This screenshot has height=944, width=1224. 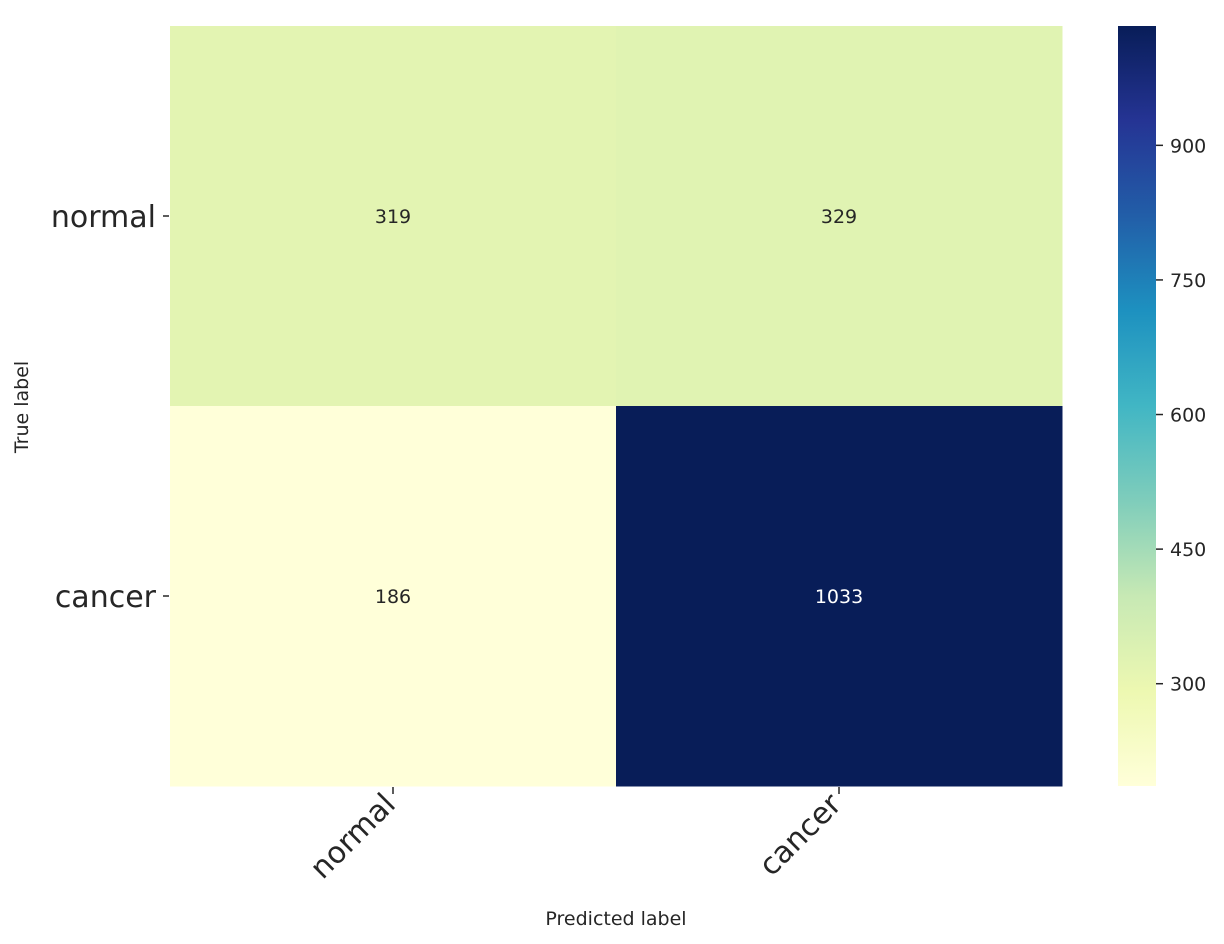 I want to click on colorbar-tick-label: 900, so click(x=1188, y=146).